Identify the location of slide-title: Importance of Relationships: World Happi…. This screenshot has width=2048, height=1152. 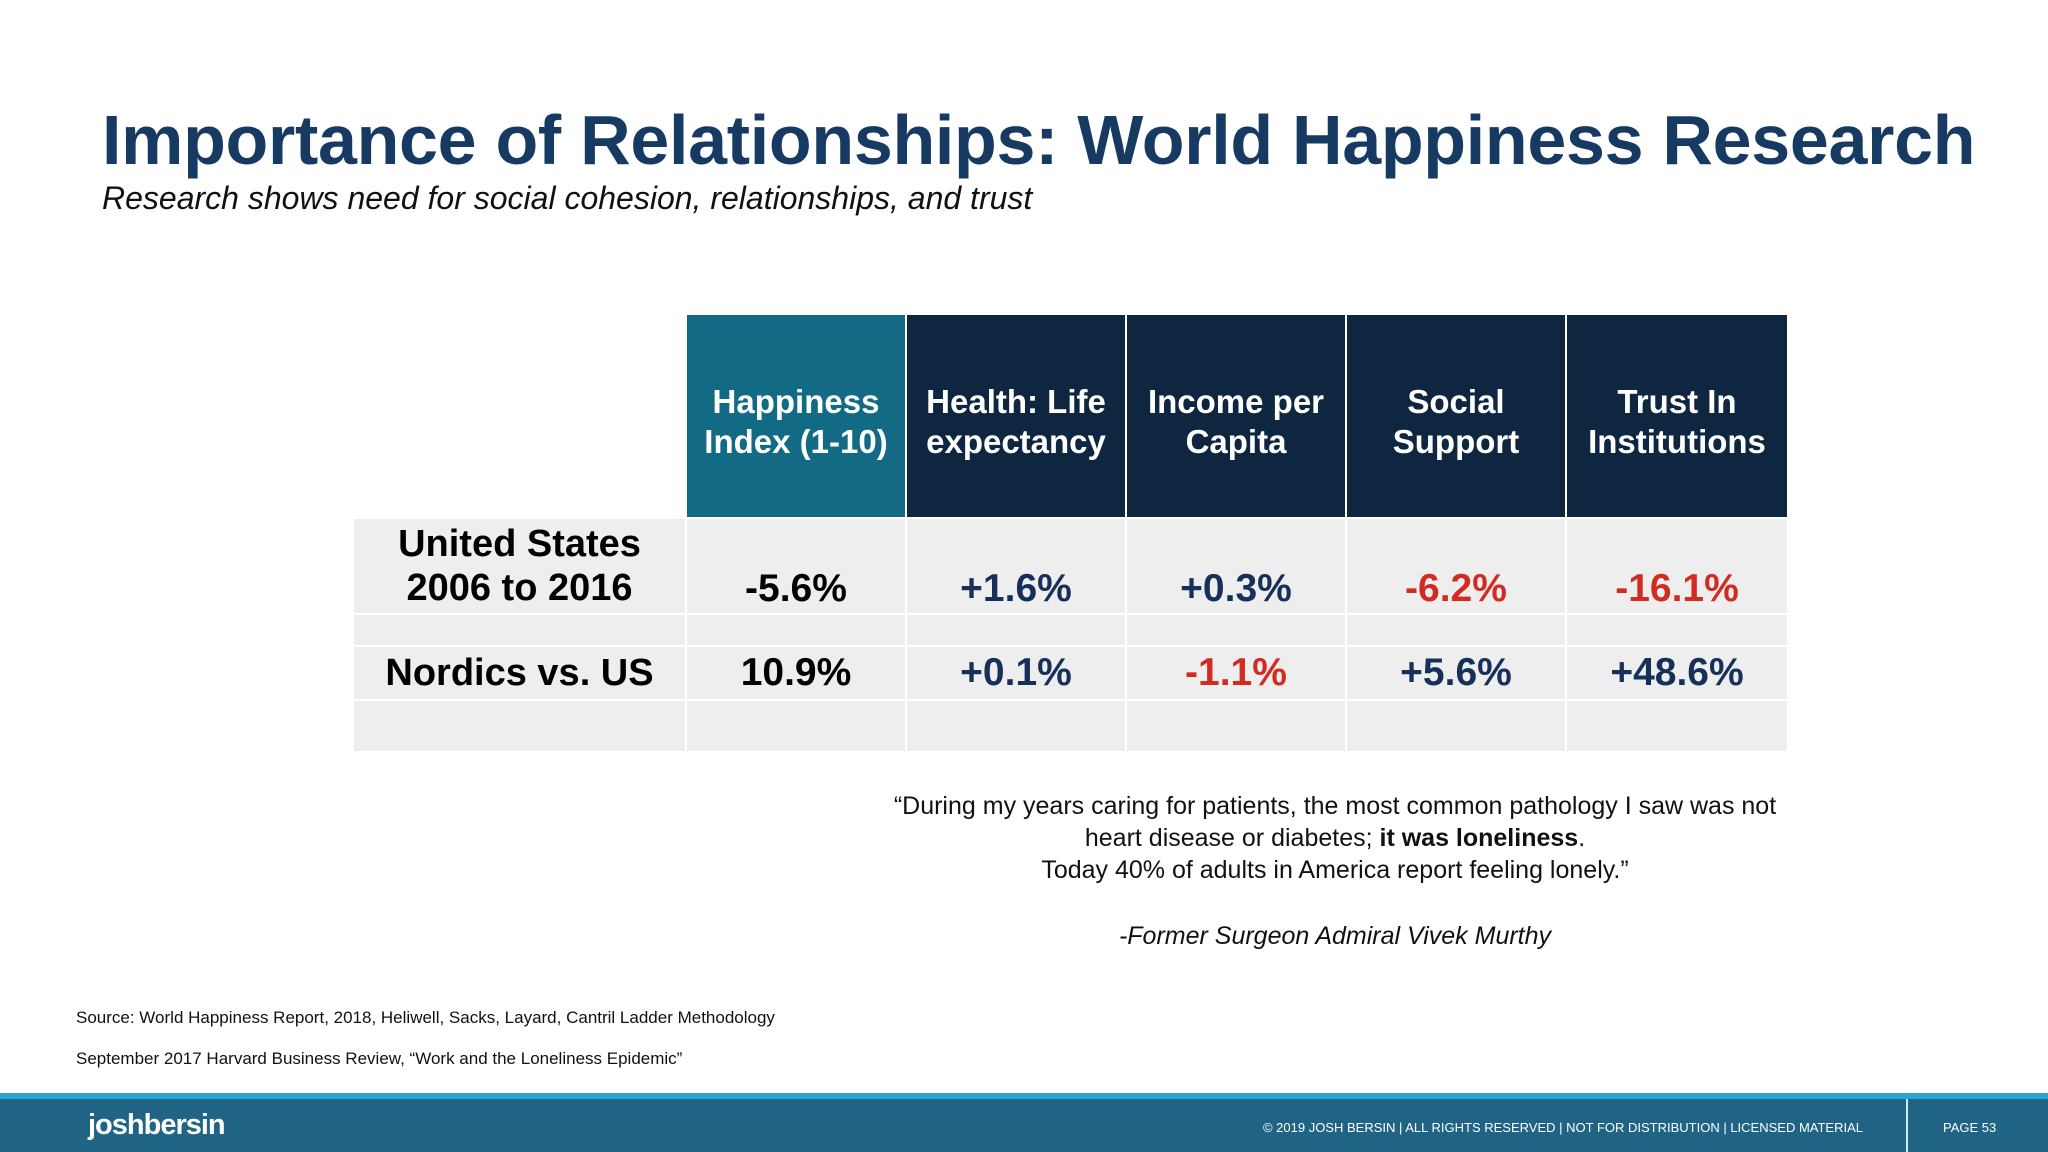
(1039, 140).